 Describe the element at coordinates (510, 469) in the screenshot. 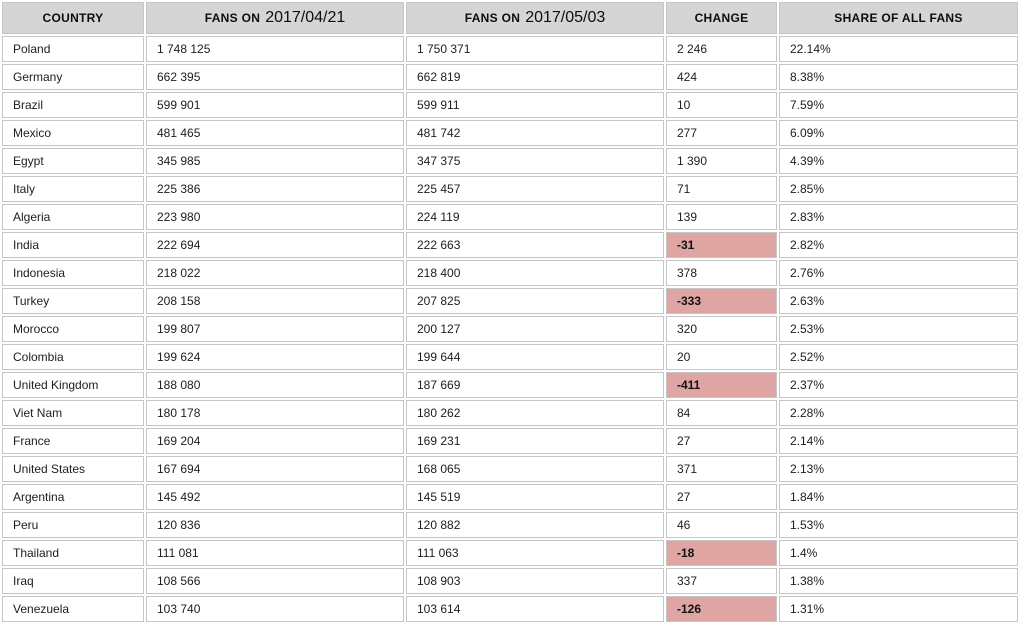

I see `table-row: United States 167 694 168 065 371 2.13%` at that location.